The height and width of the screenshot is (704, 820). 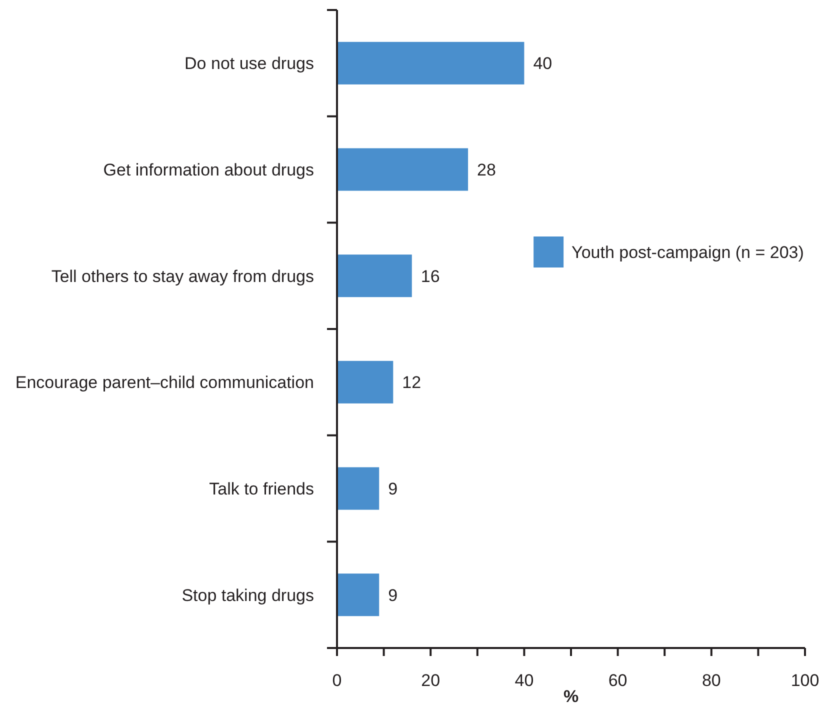 What do you see at coordinates (248, 595) in the screenshot?
I see `y-tick-label: Stop taking drugs` at bounding box center [248, 595].